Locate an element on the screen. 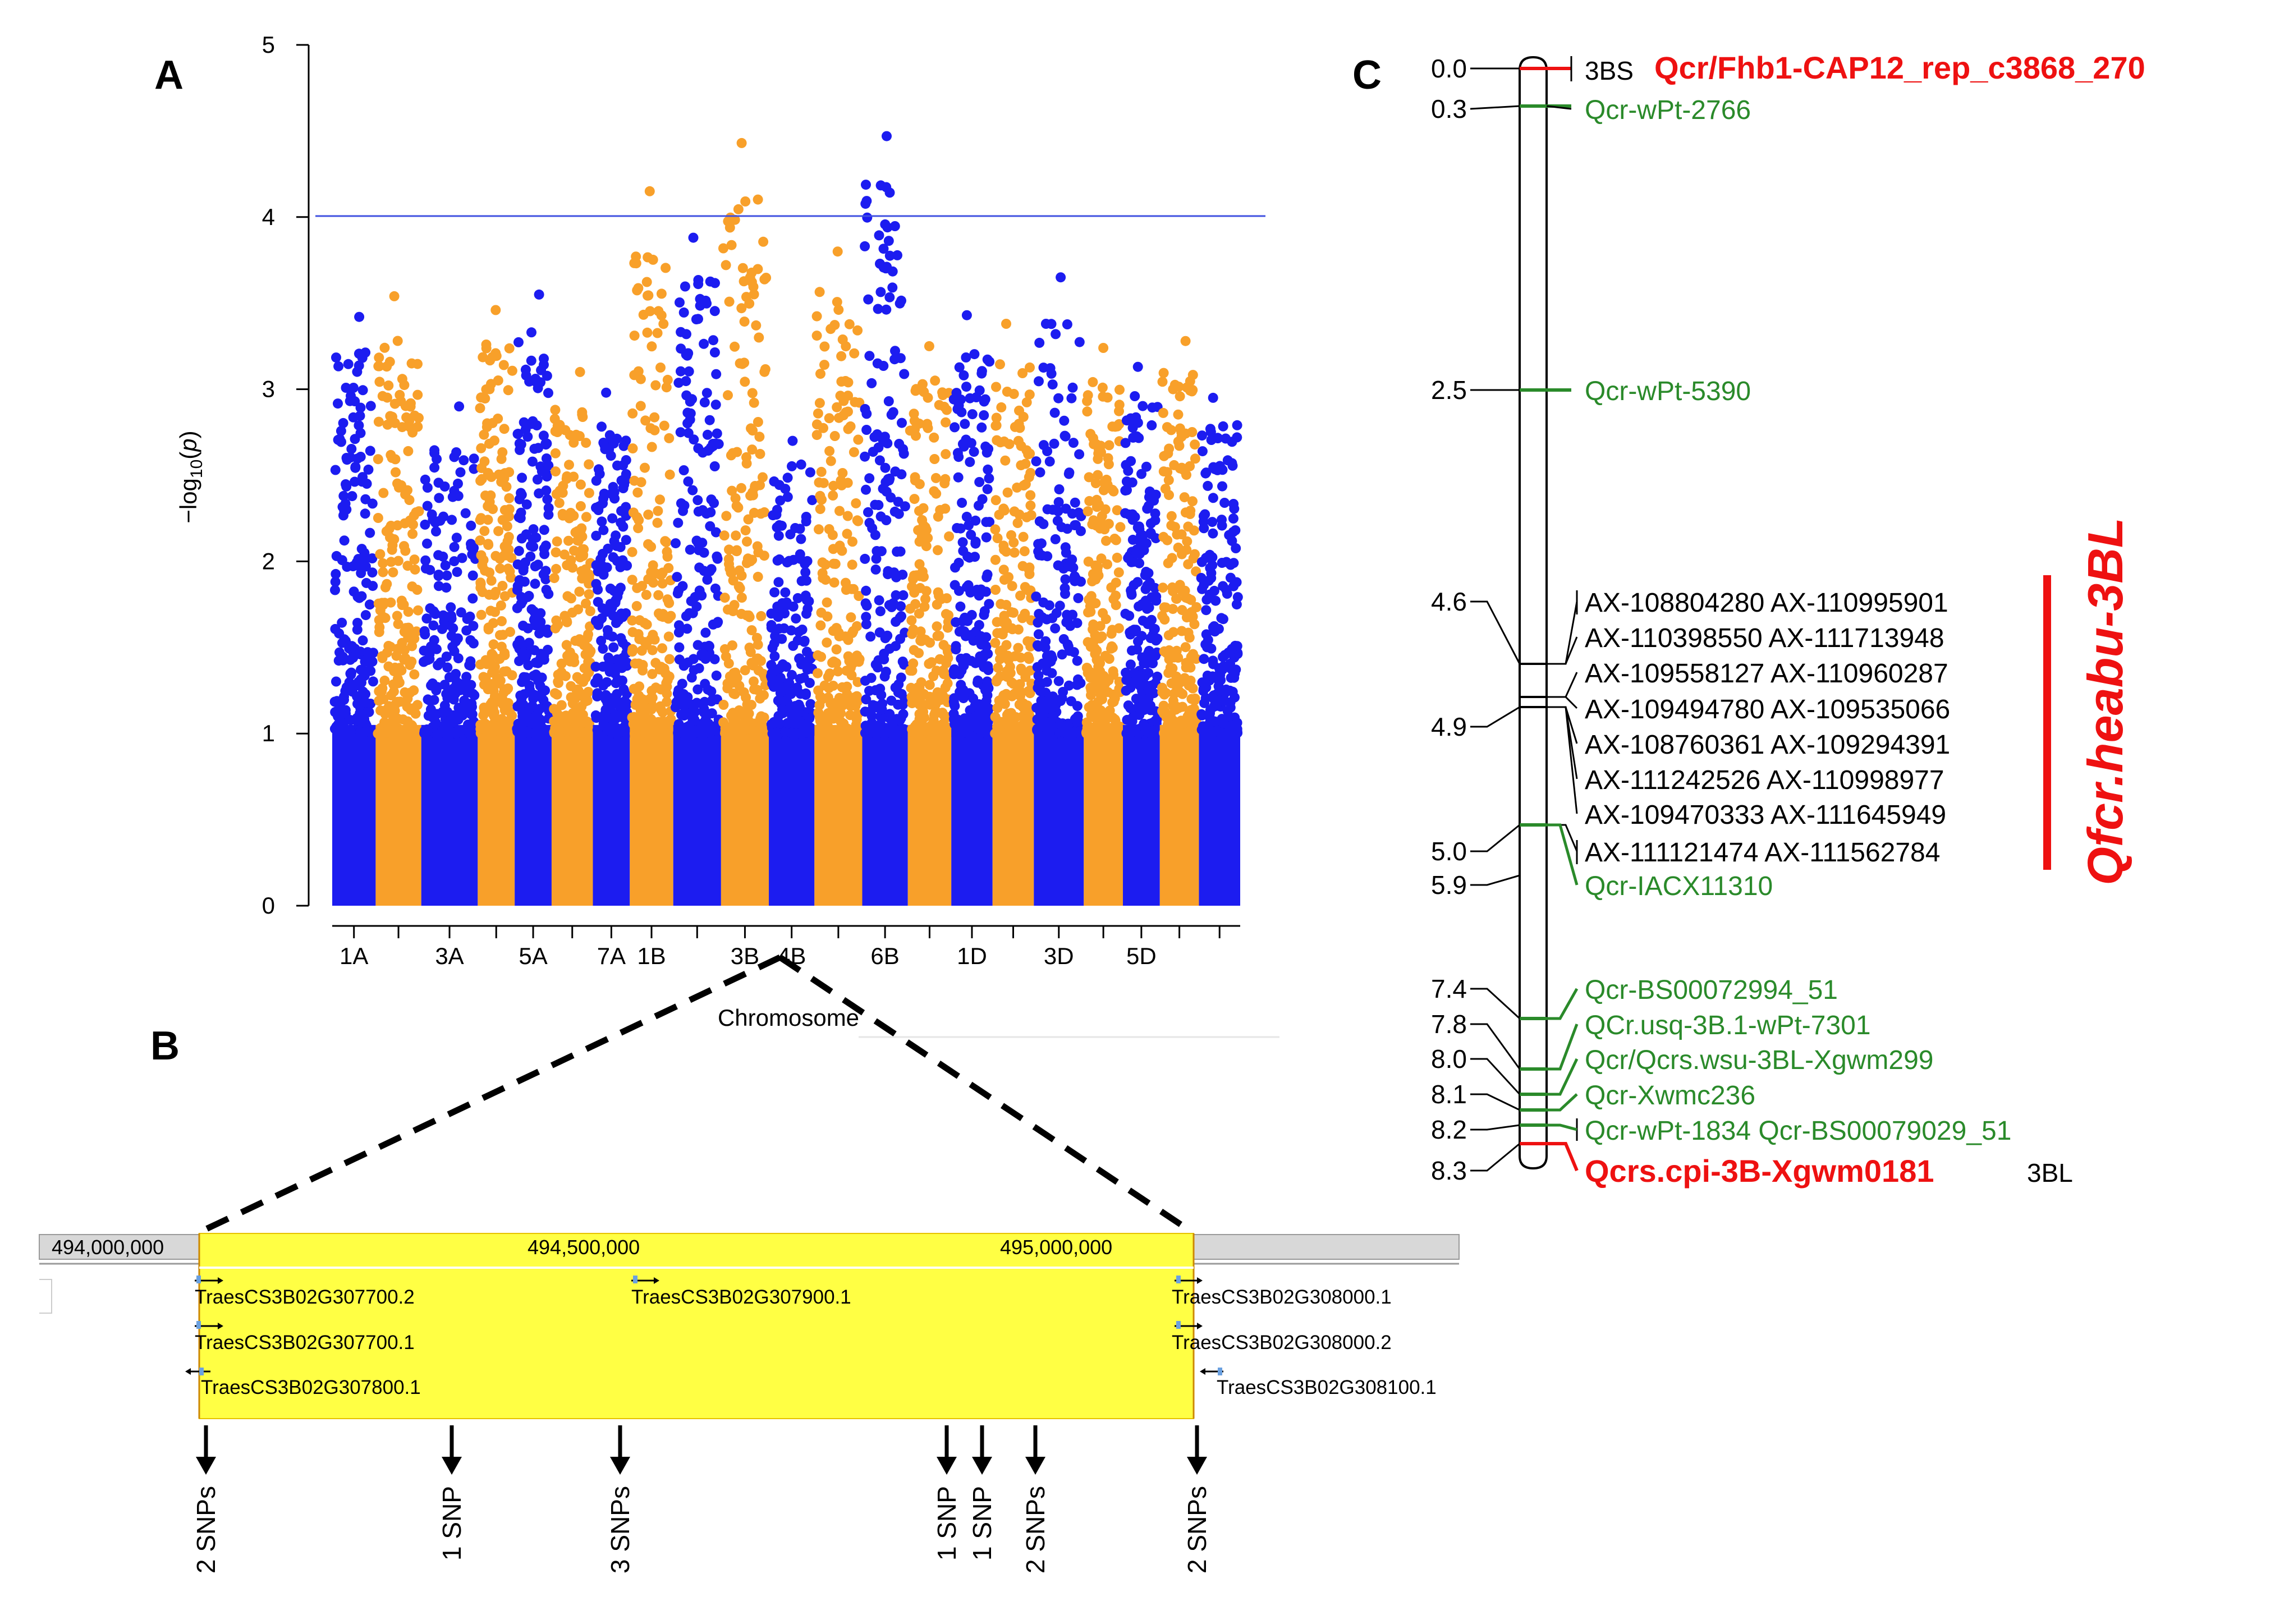 Image resolution: width=2275 pixels, height=1624 pixels. gene-label: TraesCS3B02G308100.1 is located at coordinates (1327, 1387).